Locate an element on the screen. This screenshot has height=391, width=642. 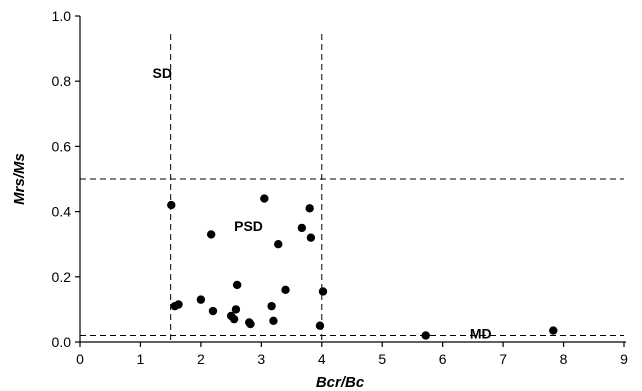
y-tick-label: 0.2 is located at coordinates (62, 277).